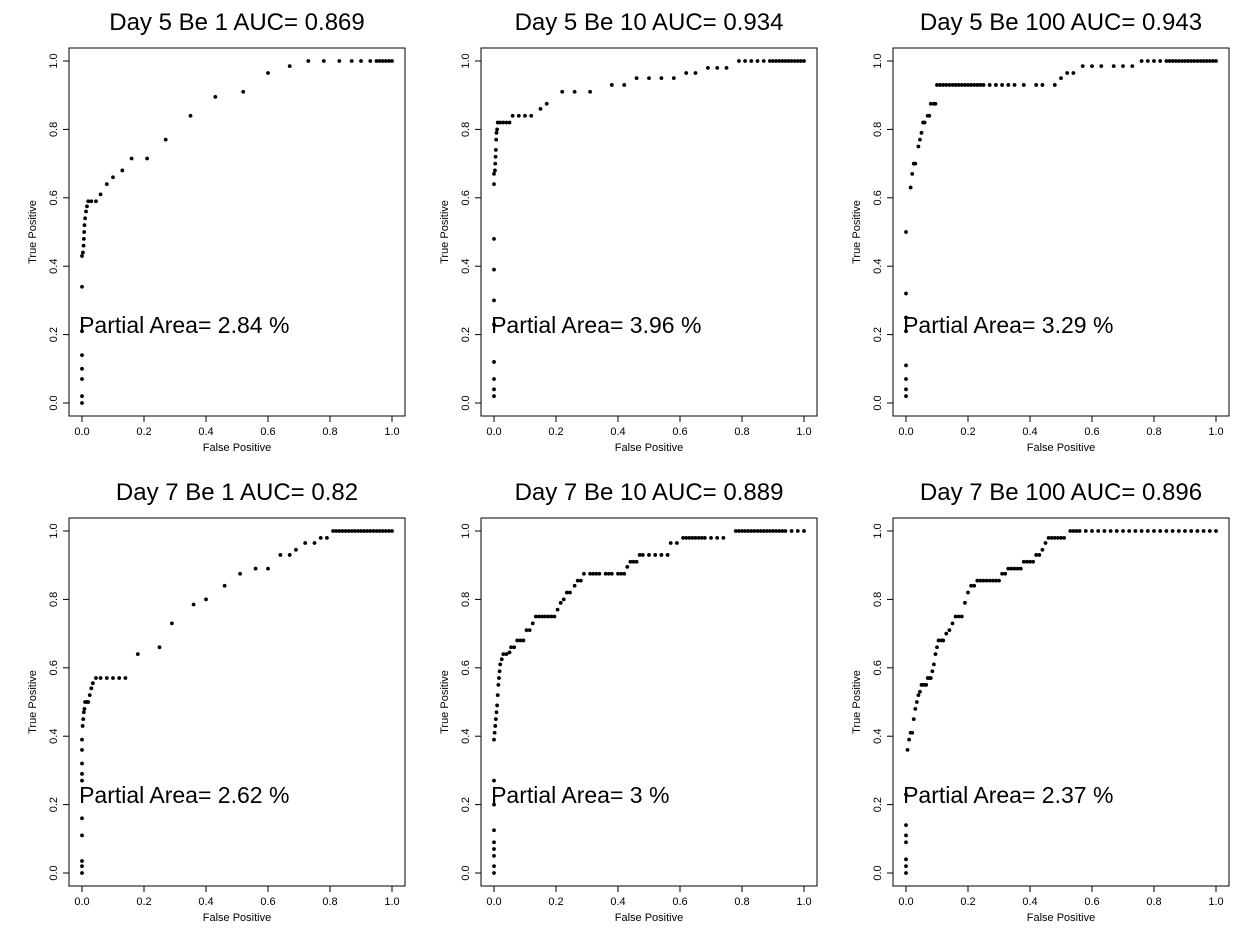 Image resolution: width=1233 pixels, height=938 pixels. Describe the element at coordinates (445, 702) in the screenshot. I see `y-axis-label: True Positive` at that location.